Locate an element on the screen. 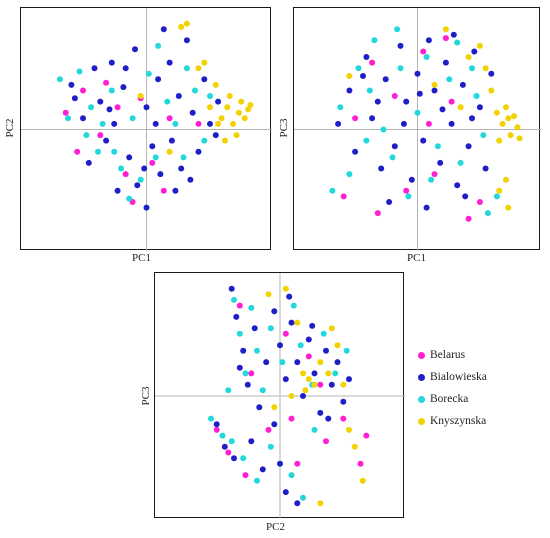 This screenshot has width=550, height=538. legend-label: Bialowieska is located at coordinates (458, 377).